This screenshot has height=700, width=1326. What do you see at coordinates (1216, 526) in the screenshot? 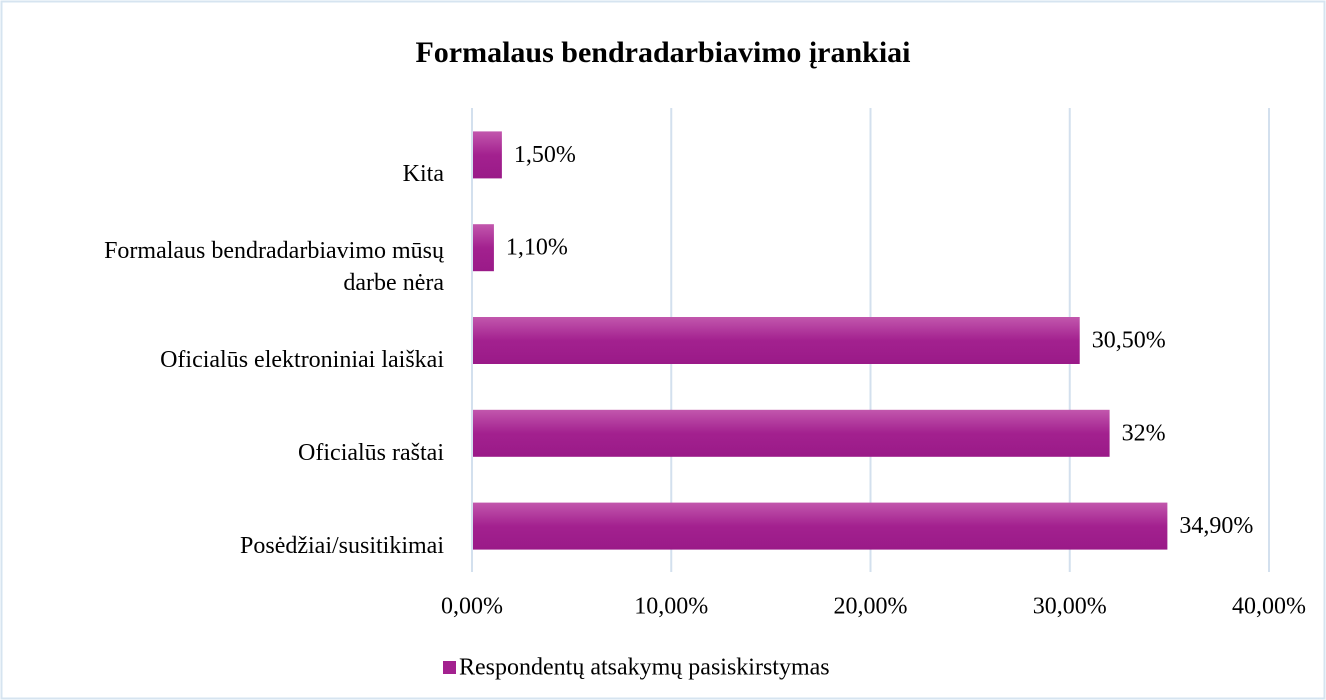
I see `value-label: 34,90%` at bounding box center [1216, 526].